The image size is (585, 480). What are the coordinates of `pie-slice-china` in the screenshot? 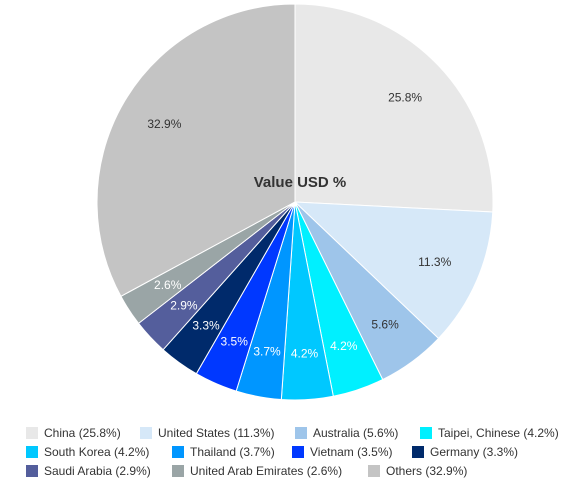 It's located at (394, 108).